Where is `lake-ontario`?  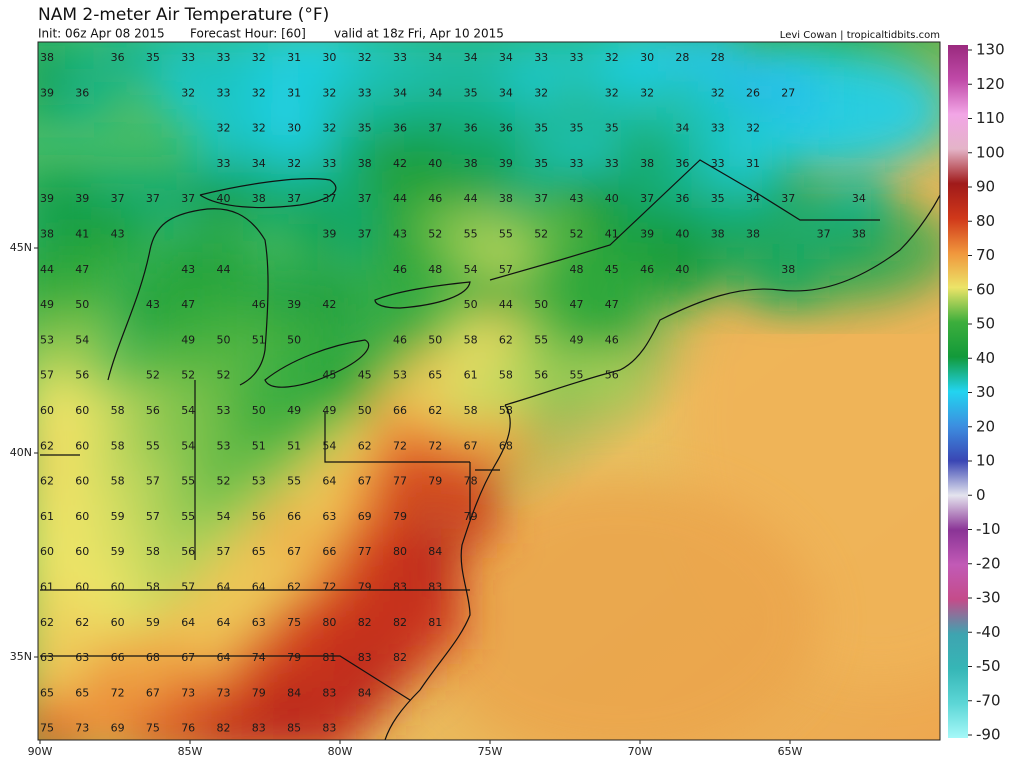 lake-ontario is located at coordinates (422, 295).